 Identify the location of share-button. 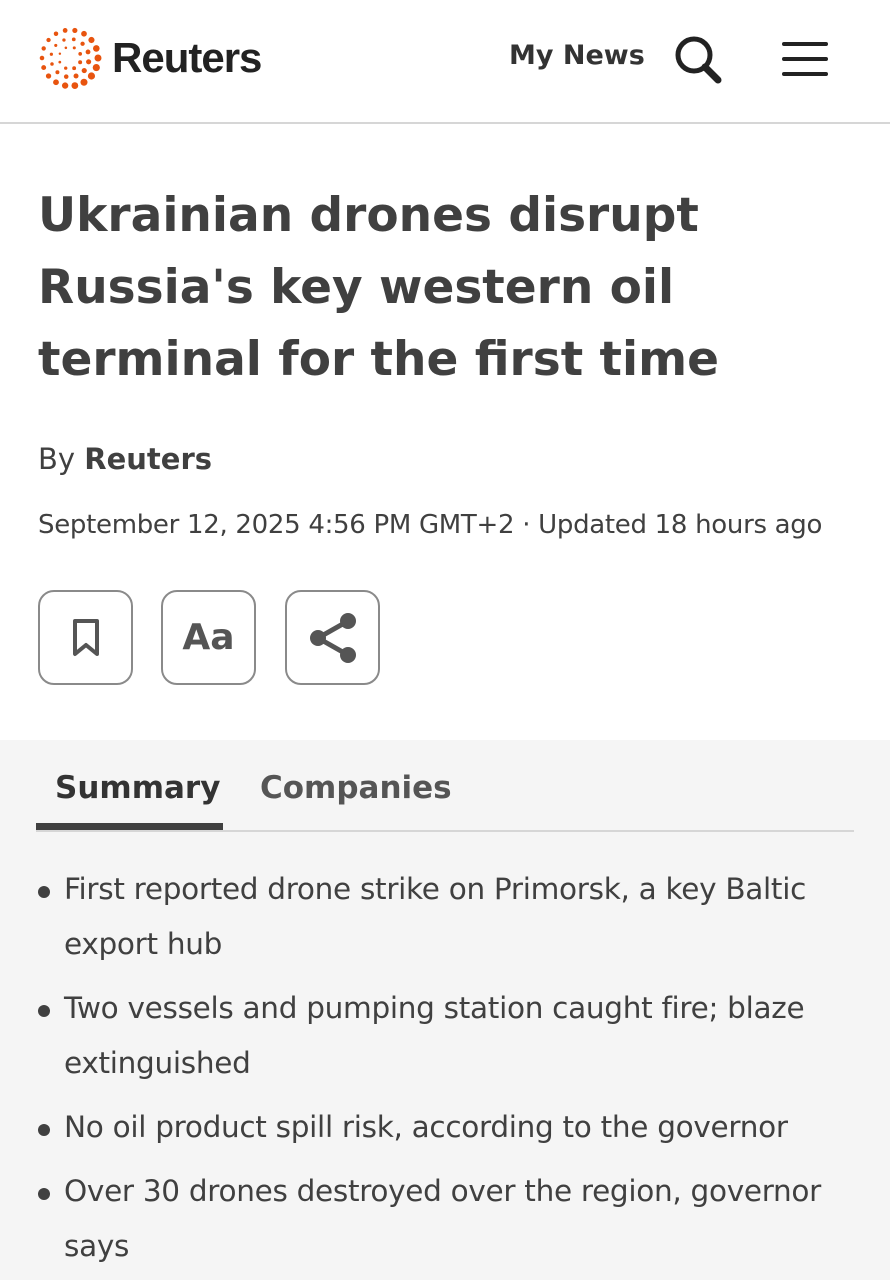
(332, 637).